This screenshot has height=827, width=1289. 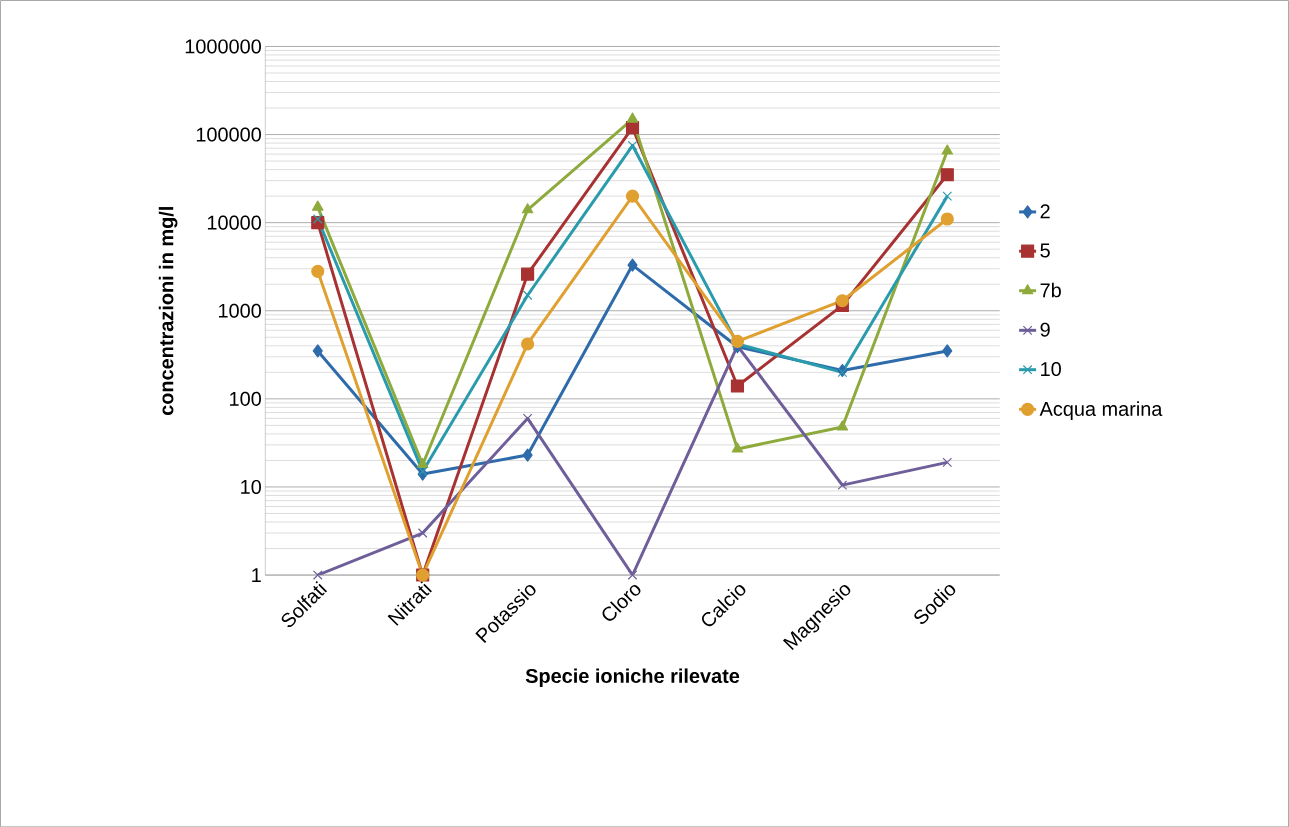 I want to click on y-axis-title: concentrazioni in mg/l, so click(x=168, y=310).